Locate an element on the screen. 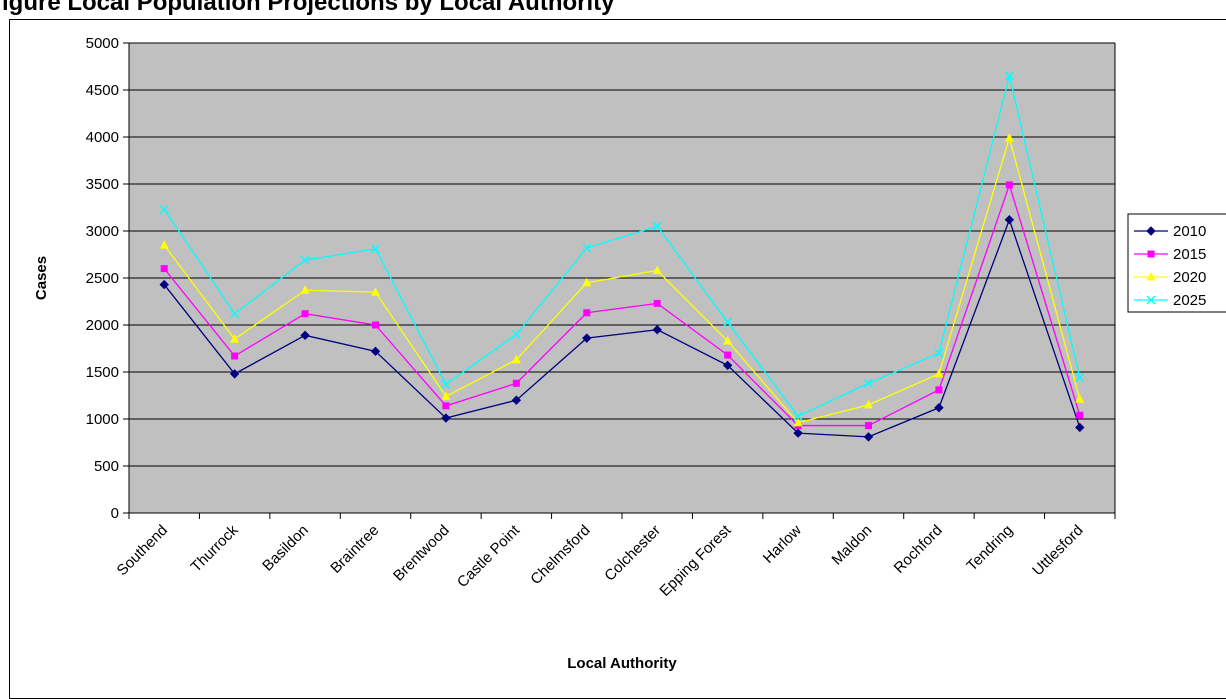 The width and height of the screenshot is (1226, 699). legend-label: 2010 is located at coordinates (1189, 231).